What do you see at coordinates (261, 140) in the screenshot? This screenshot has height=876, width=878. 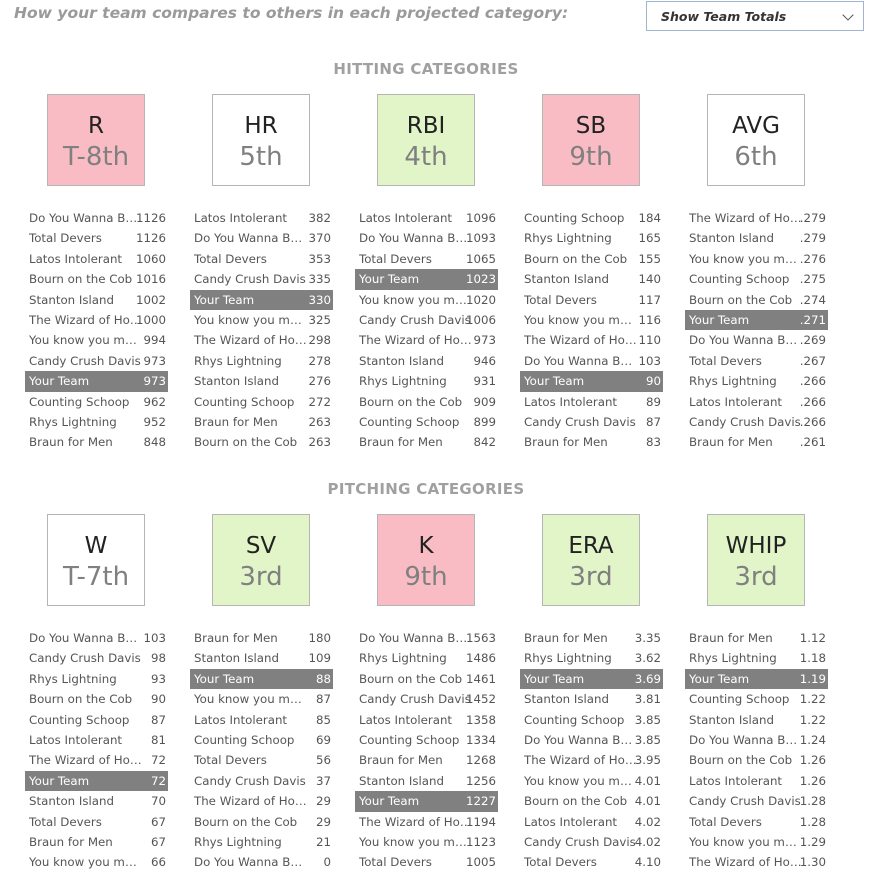 I see `category-card-hr: HR 5th` at bounding box center [261, 140].